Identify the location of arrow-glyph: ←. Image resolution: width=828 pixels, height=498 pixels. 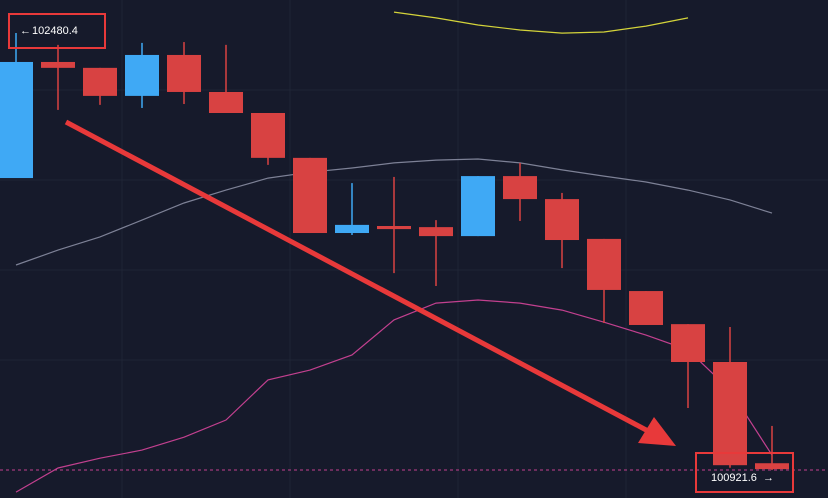
(25, 31).